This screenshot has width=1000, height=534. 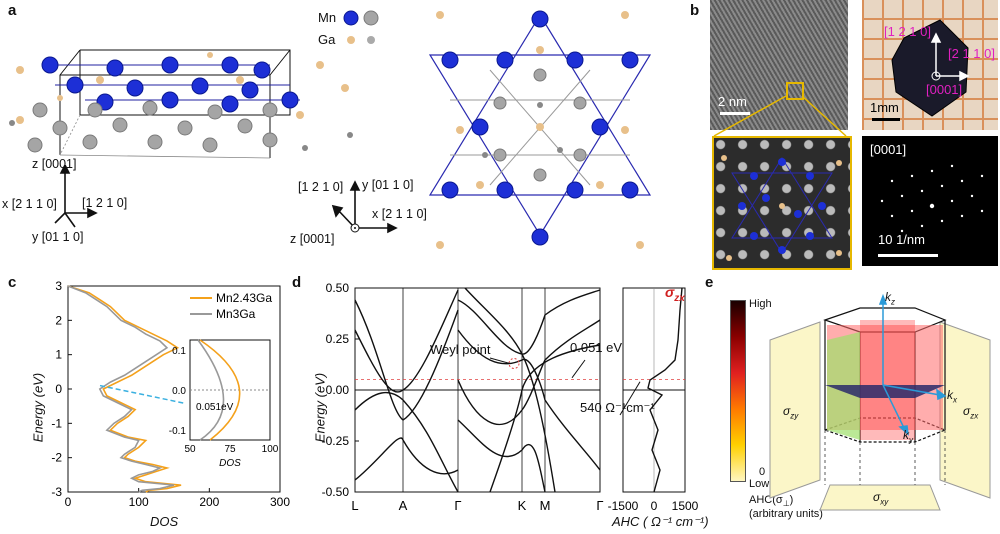 What do you see at coordinates (760, 304) in the screenshot?
I see `colorbar-high: High` at bounding box center [760, 304].